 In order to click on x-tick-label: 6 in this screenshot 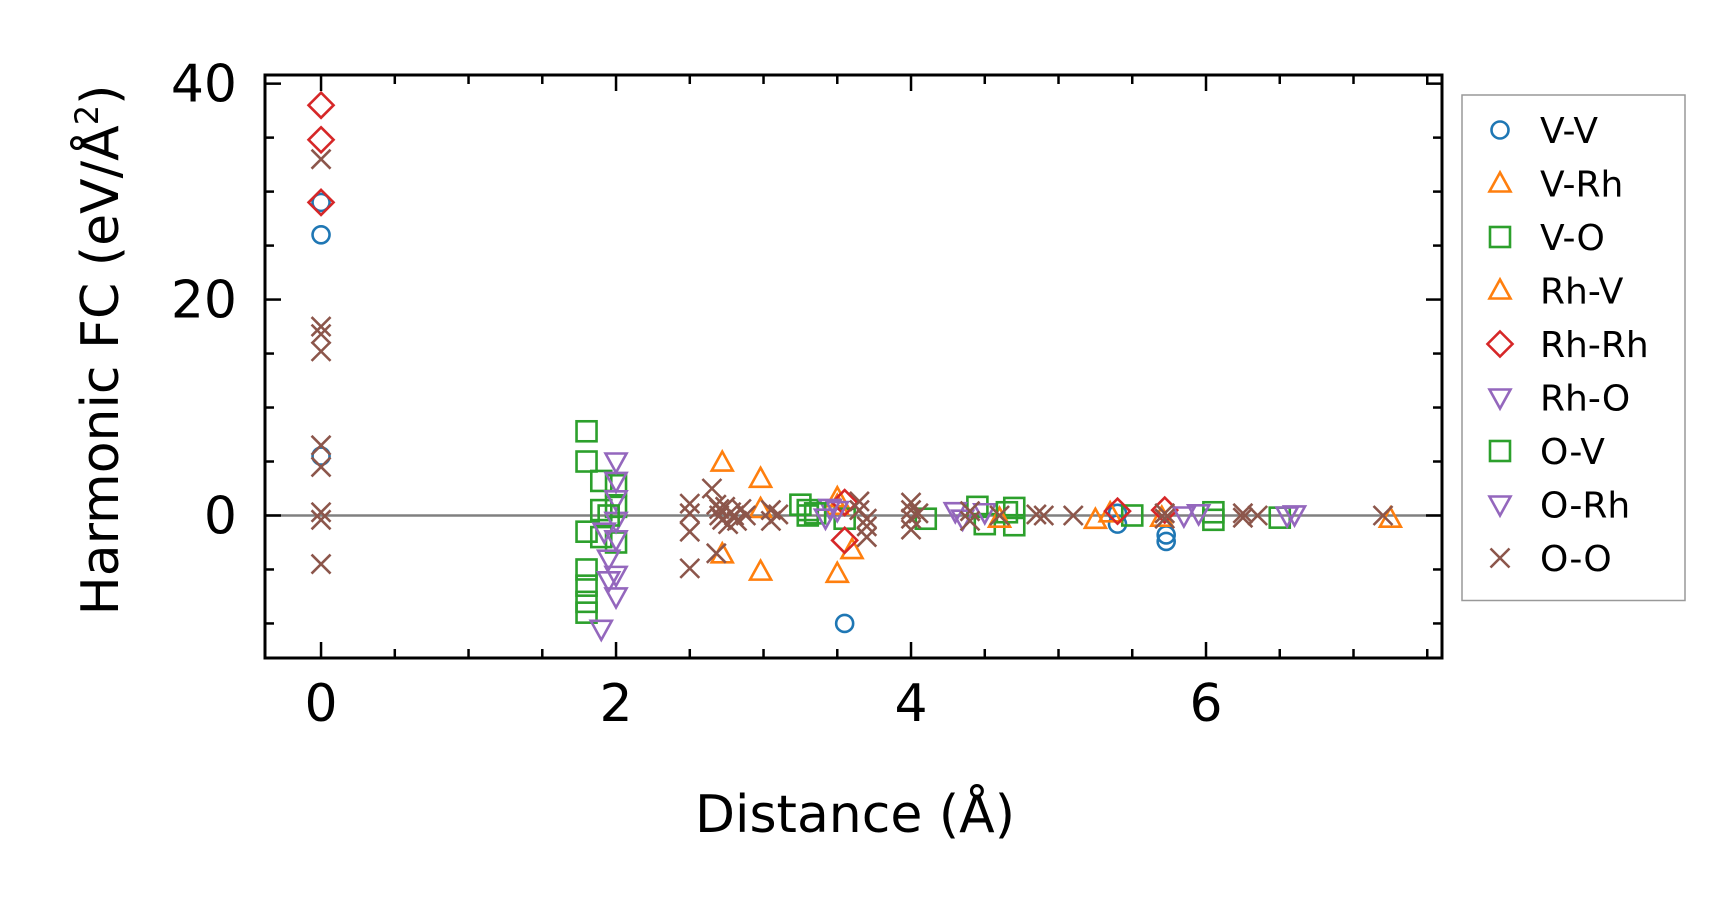, I will do `click(1205, 704)`.